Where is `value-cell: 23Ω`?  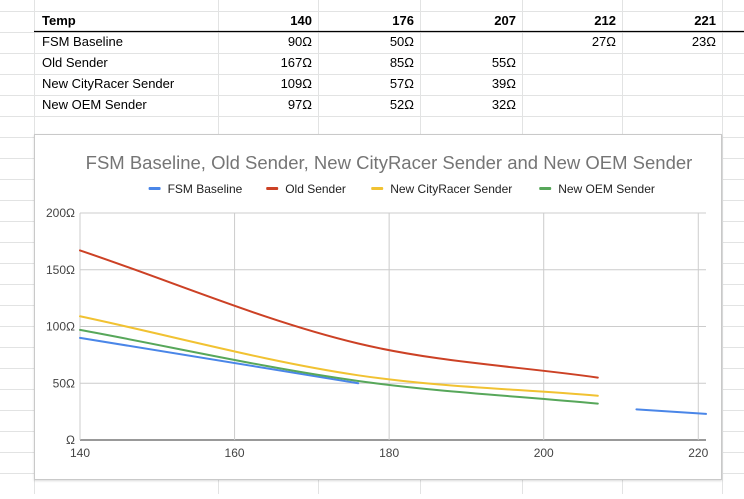 value-cell: 23Ω is located at coordinates (703, 41).